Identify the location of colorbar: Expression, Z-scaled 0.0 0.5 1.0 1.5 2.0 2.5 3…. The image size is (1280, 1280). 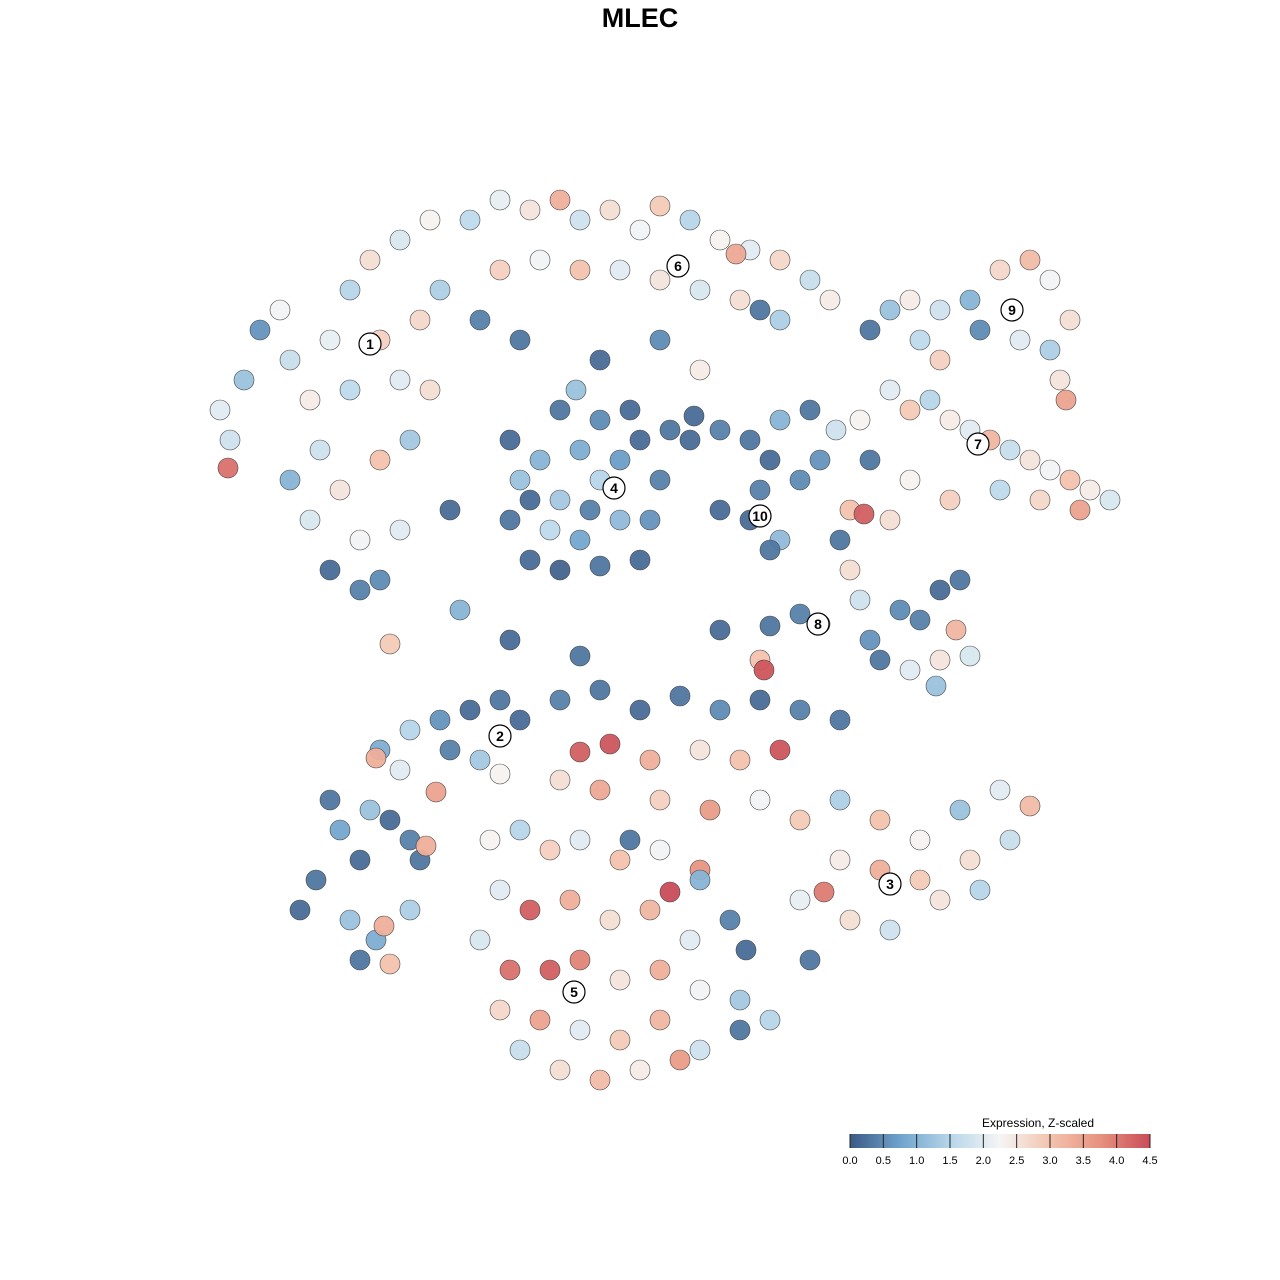
(999, 1141).